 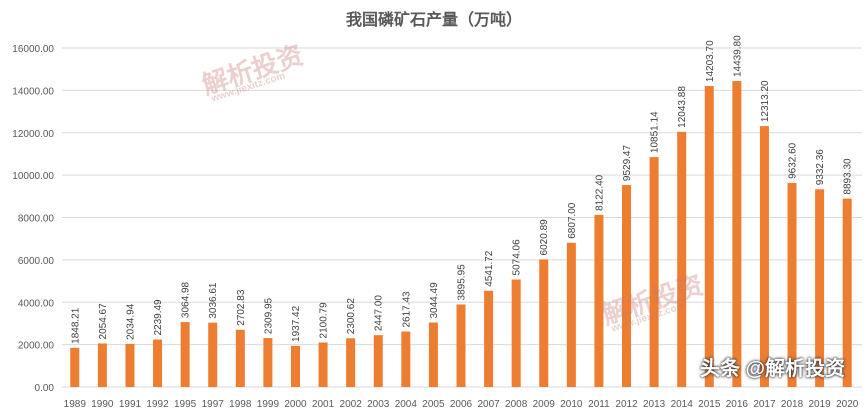 I want to click on x-tick-label: 2002, so click(x=351, y=404).